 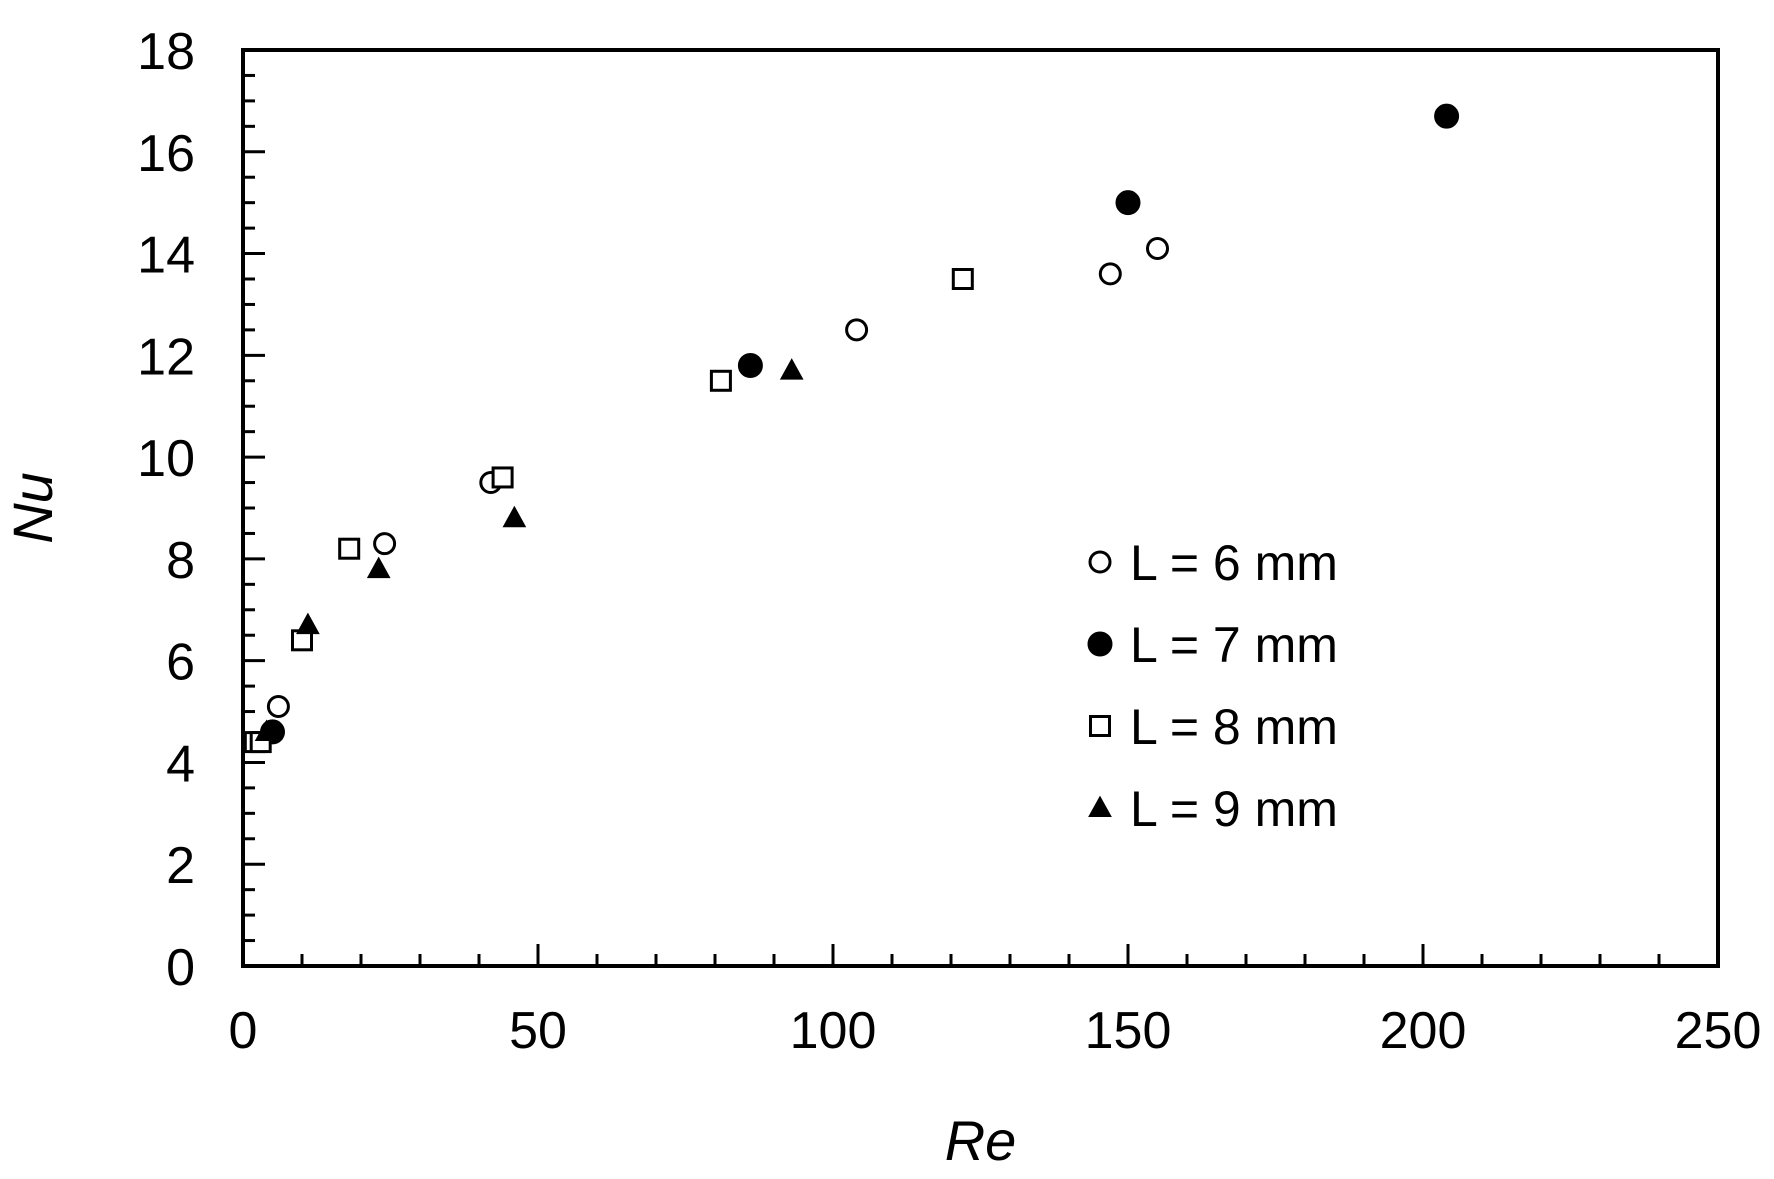 I want to click on y-tick-label: 12, so click(x=166, y=357).